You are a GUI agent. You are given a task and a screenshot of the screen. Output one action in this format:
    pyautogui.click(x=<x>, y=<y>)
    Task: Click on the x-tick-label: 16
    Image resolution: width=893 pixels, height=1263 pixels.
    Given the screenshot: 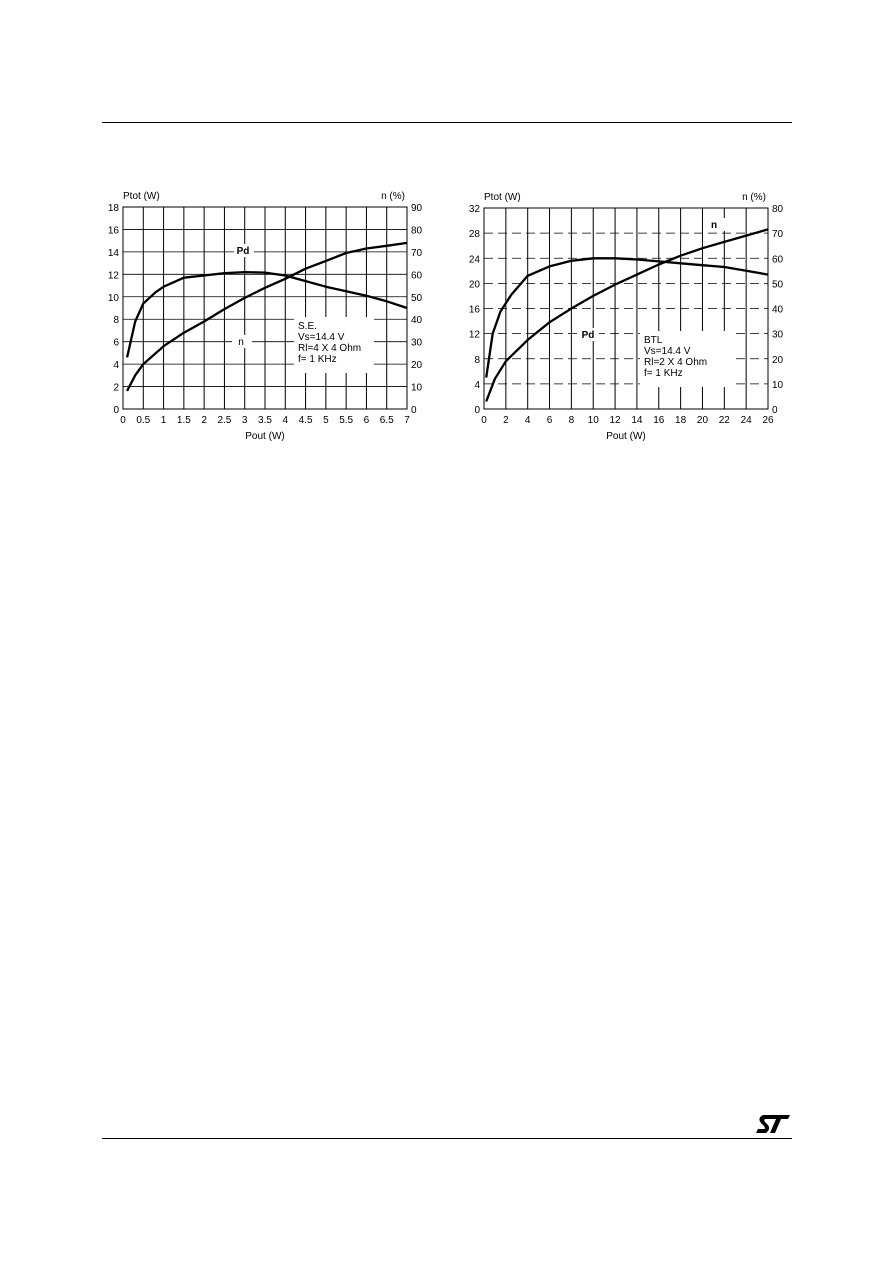 What is the action you would take?
    pyautogui.click(x=659, y=420)
    